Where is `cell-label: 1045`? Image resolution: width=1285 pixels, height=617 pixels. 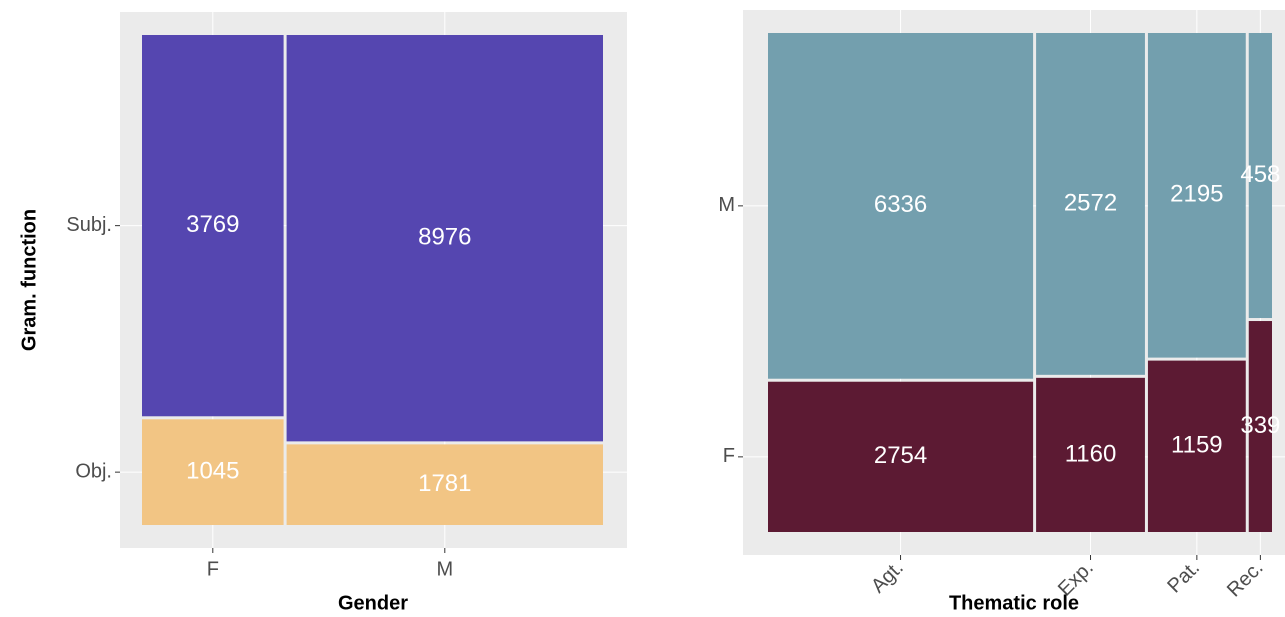
cell-label: 1045 is located at coordinates (212, 470).